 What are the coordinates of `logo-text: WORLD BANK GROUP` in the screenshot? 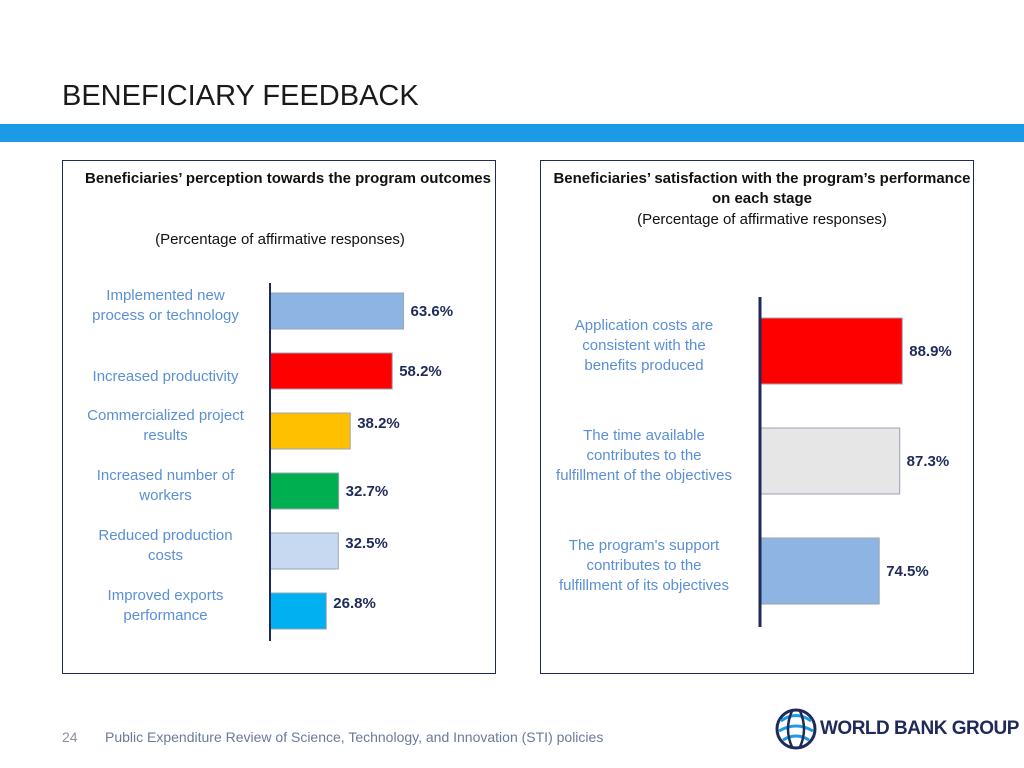 It's located at (919, 728).